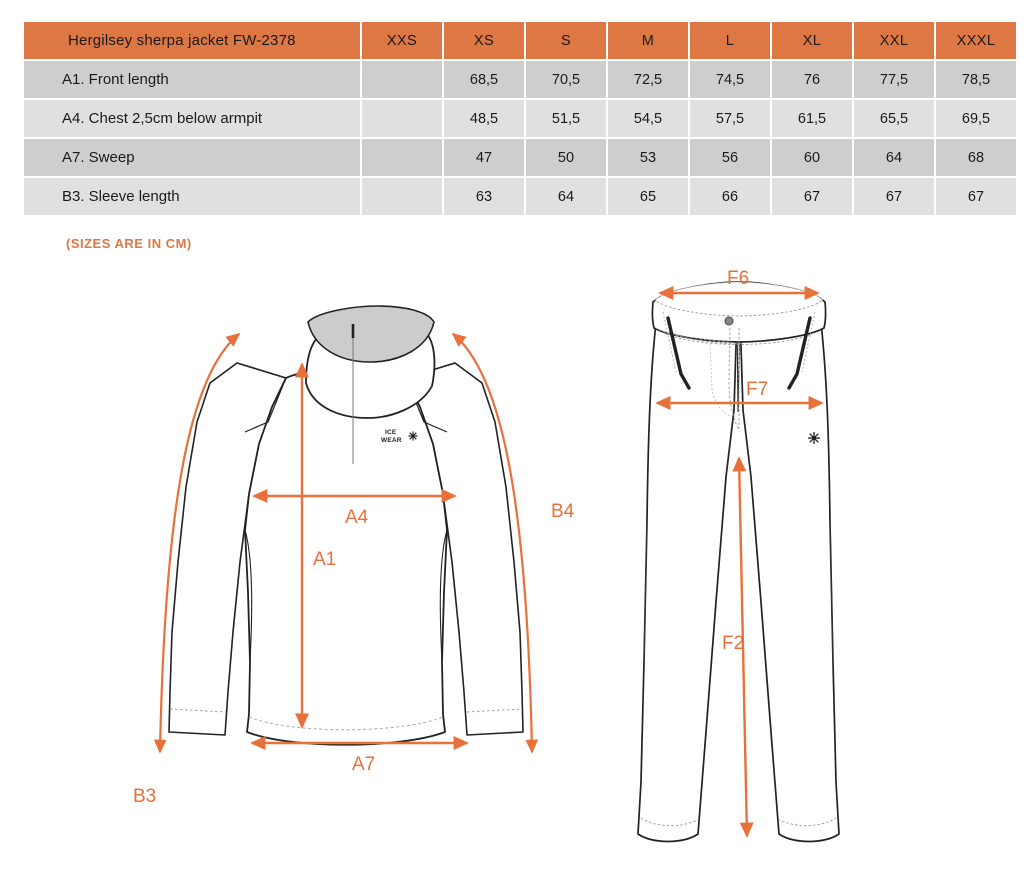 This screenshot has width=1028, height=879. Describe the element at coordinates (831, 592) in the screenshot. I see `pants-right-side-seam` at that location.